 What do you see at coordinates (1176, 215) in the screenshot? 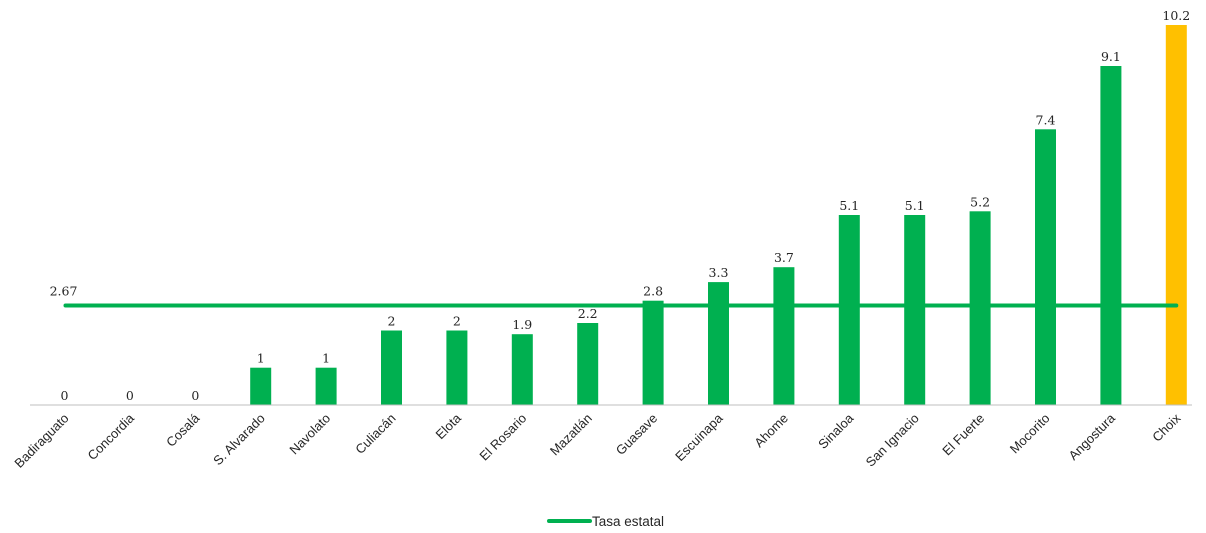
I see `bar-choix` at bounding box center [1176, 215].